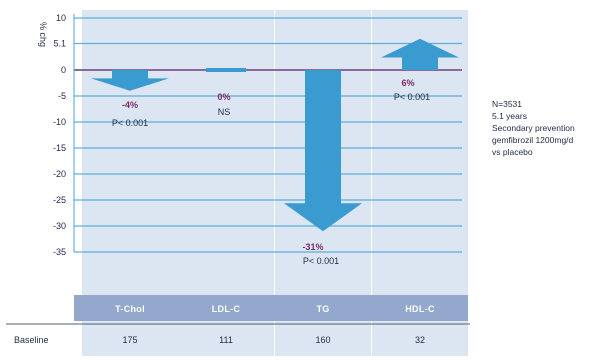 The image size is (605, 361). I want to click on value-label: 6%, so click(407, 83).